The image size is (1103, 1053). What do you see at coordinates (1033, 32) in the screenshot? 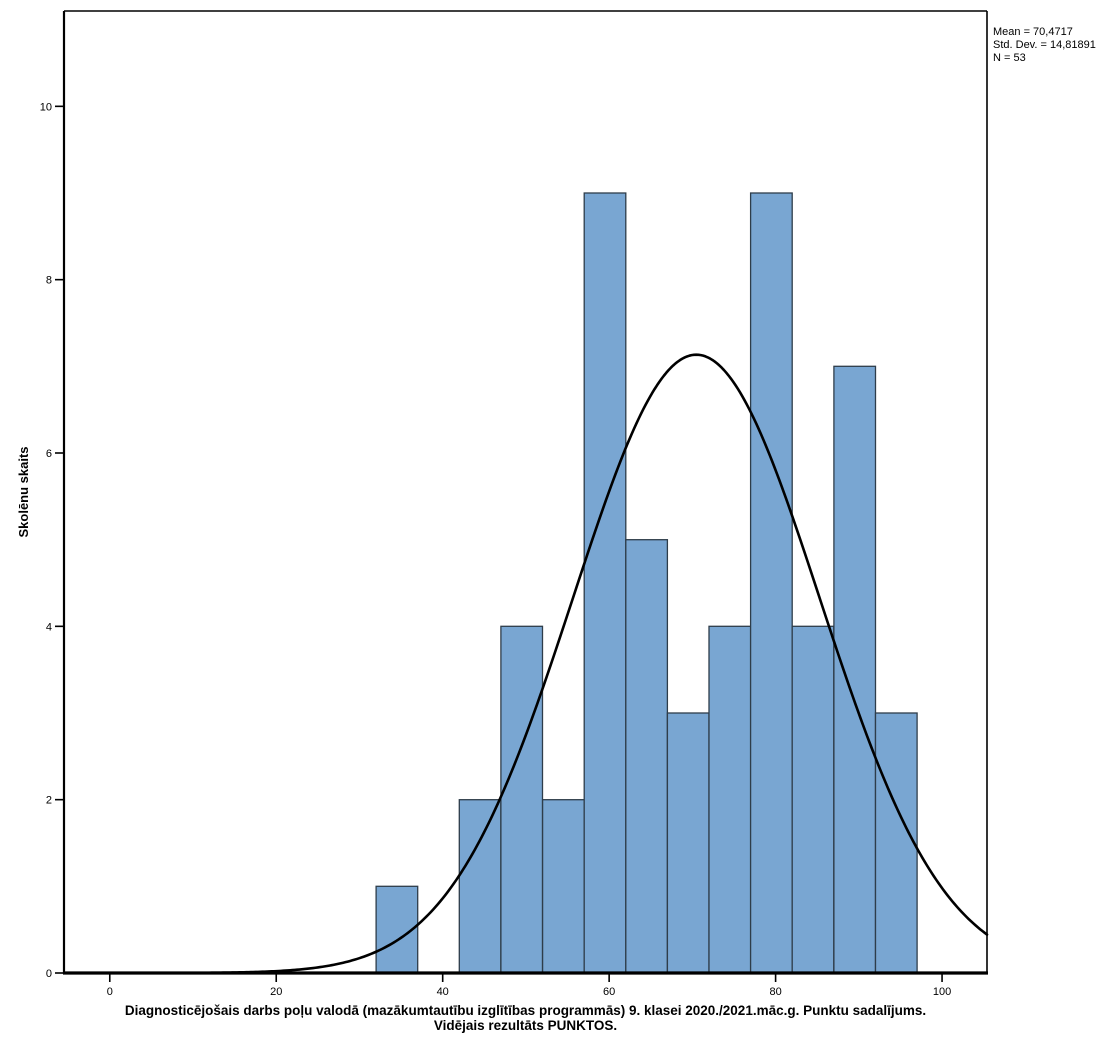
I see `stats-mean: Mean = 70,4717` at bounding box center [1033, 32].